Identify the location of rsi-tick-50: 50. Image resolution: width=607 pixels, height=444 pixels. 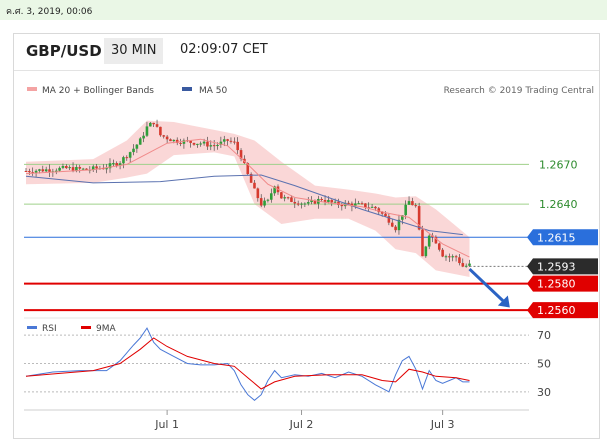
(544, 364).